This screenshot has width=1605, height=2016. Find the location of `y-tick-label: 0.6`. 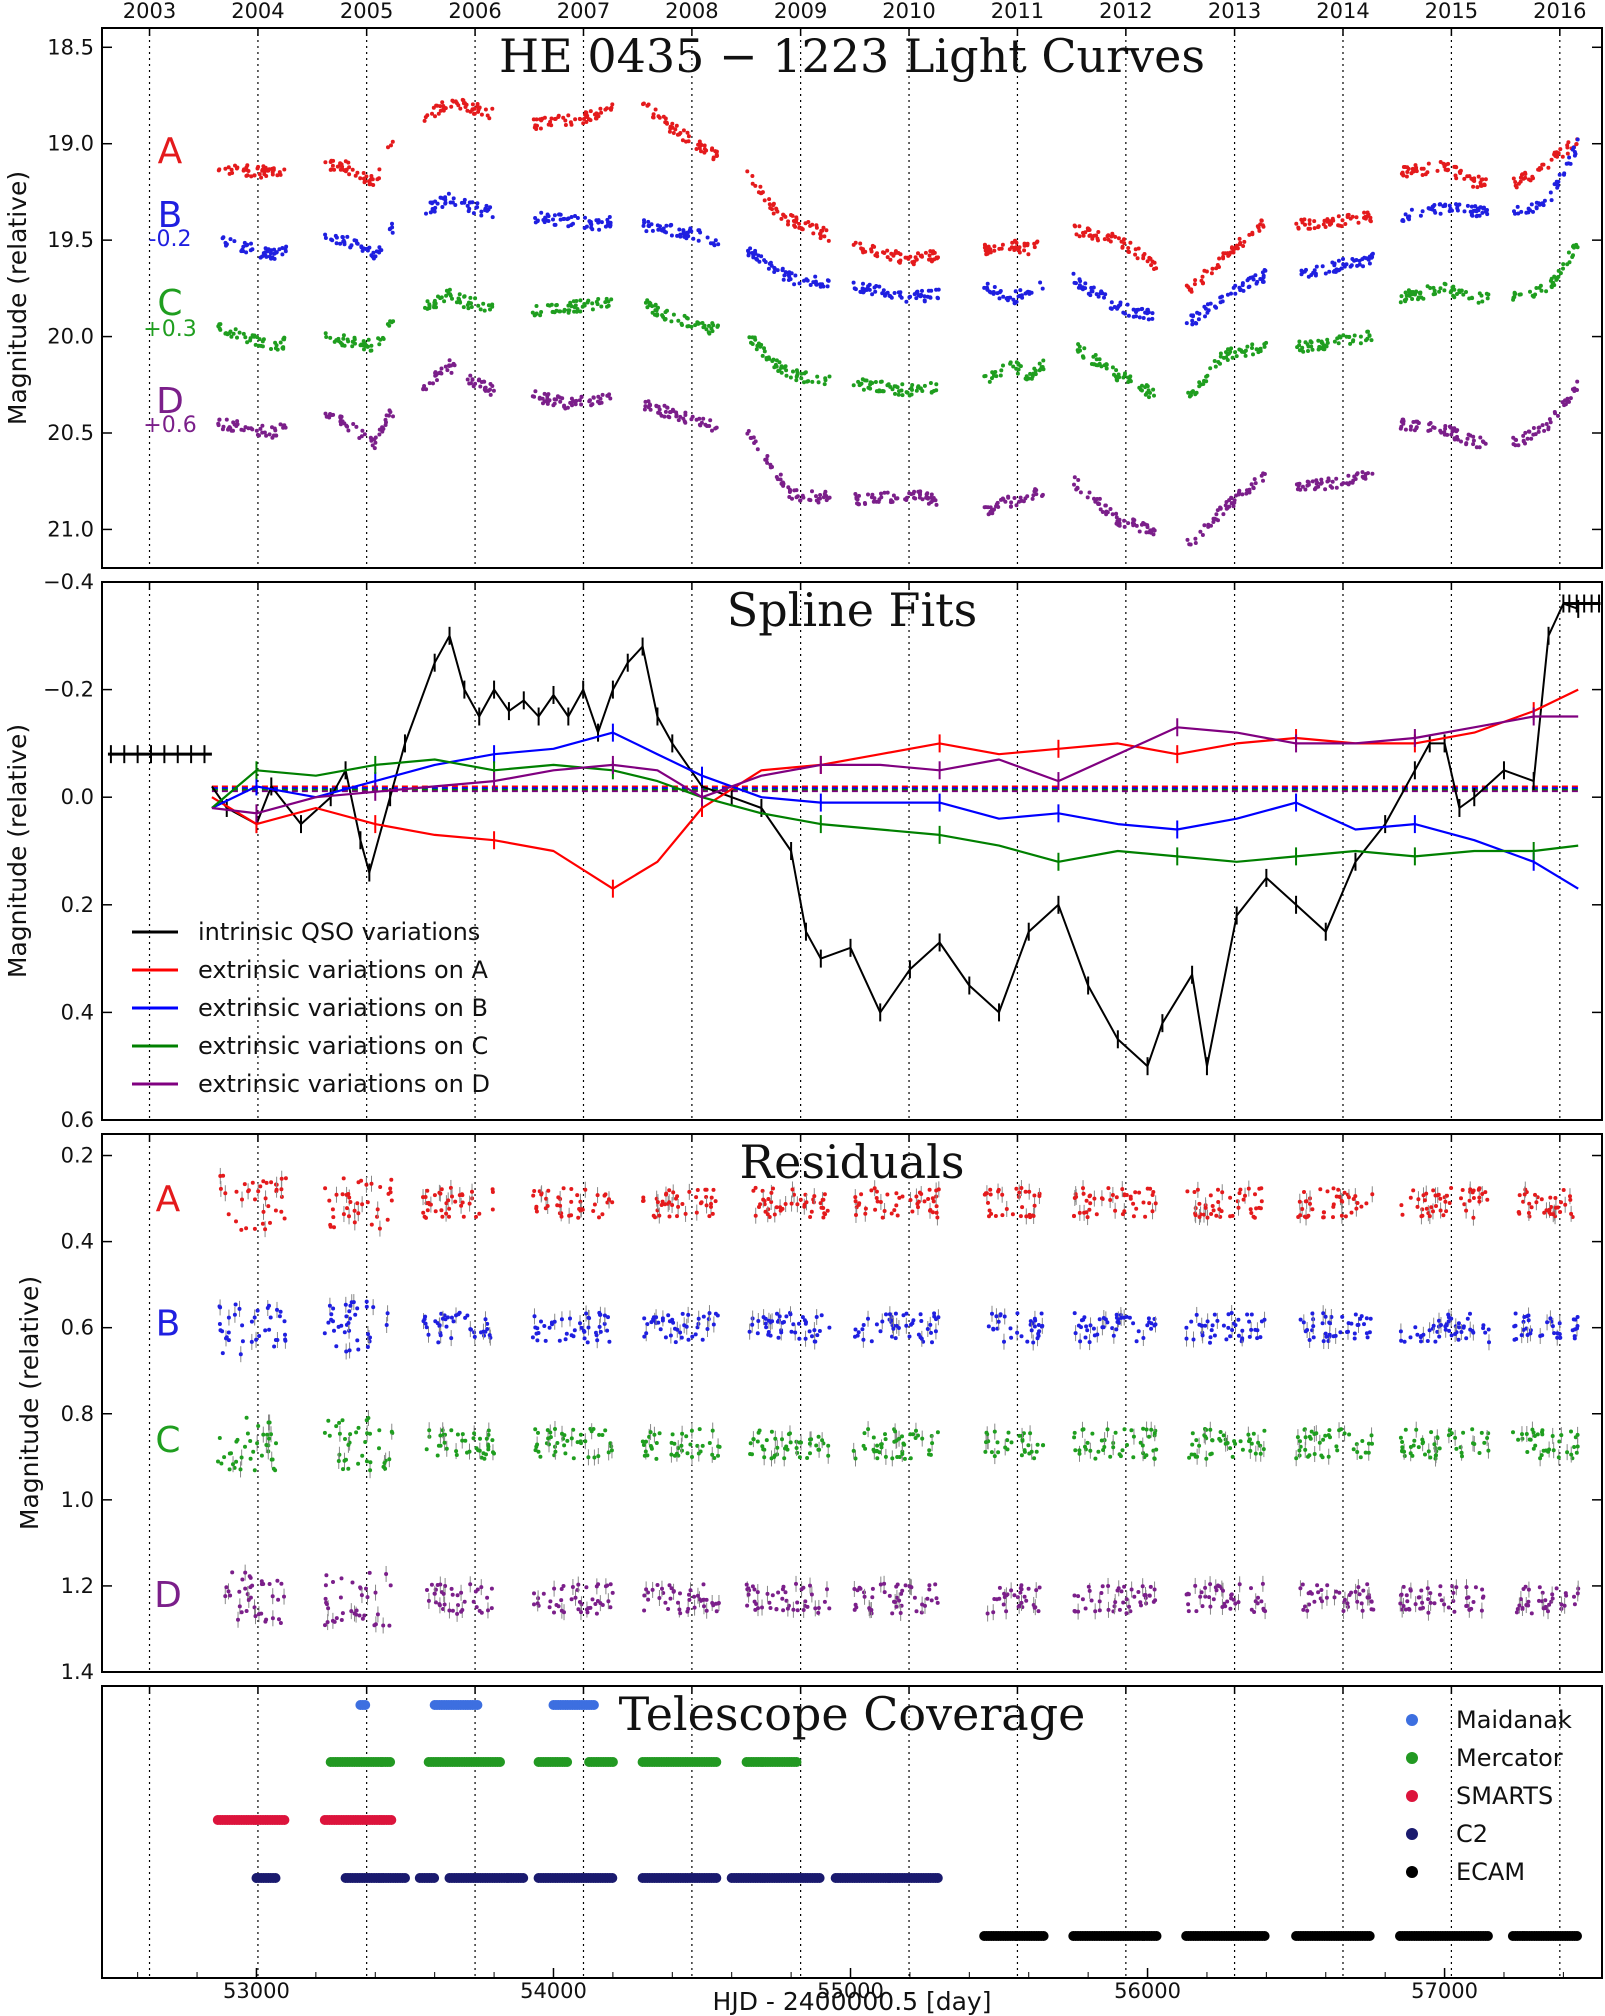

y-tick-label: 0.6 is located at coordinates (77, 1120).